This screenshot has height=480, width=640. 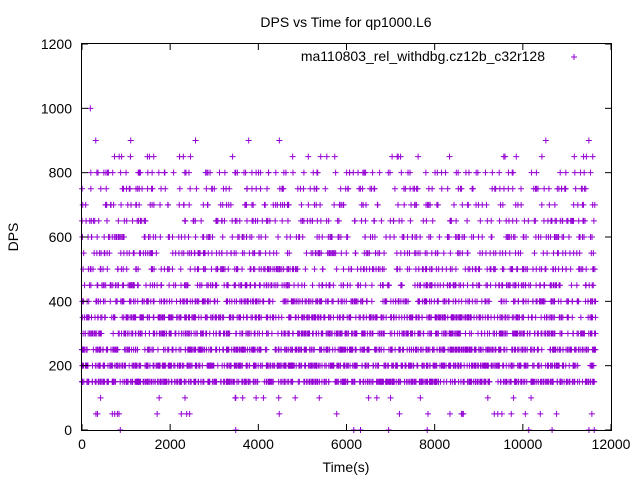 I want to click on y-tick-label: 0, so click(x=68, y=430).